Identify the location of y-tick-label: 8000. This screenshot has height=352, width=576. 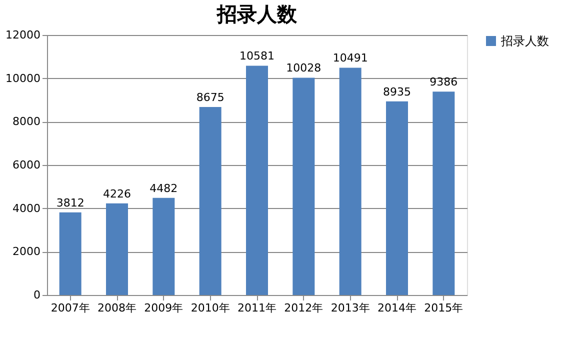
(26, 121).